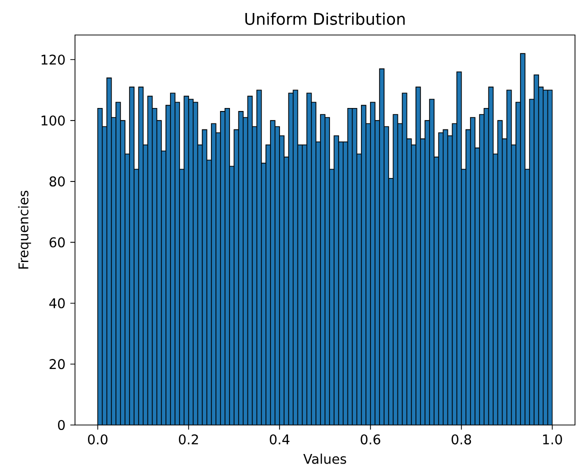  What do you see at coordinates (57, 242) in the screenshot?
I see `y-tick-label: 60` at bounding box center [57, 242].